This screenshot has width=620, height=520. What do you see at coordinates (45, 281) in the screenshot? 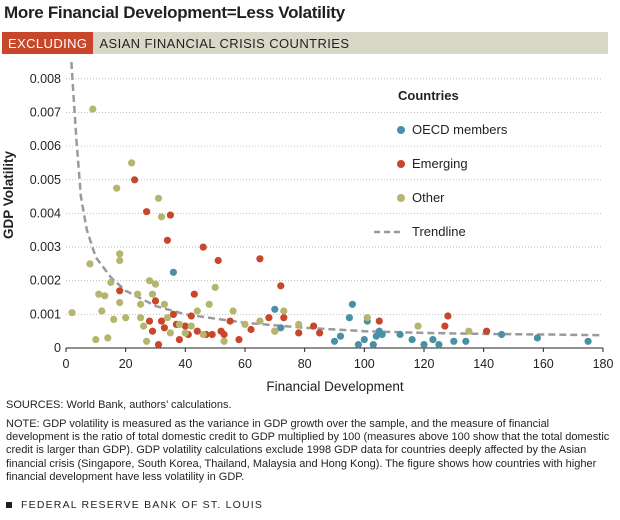
I see `y-tick-label: 0.002` at bounding box center [45, 281].